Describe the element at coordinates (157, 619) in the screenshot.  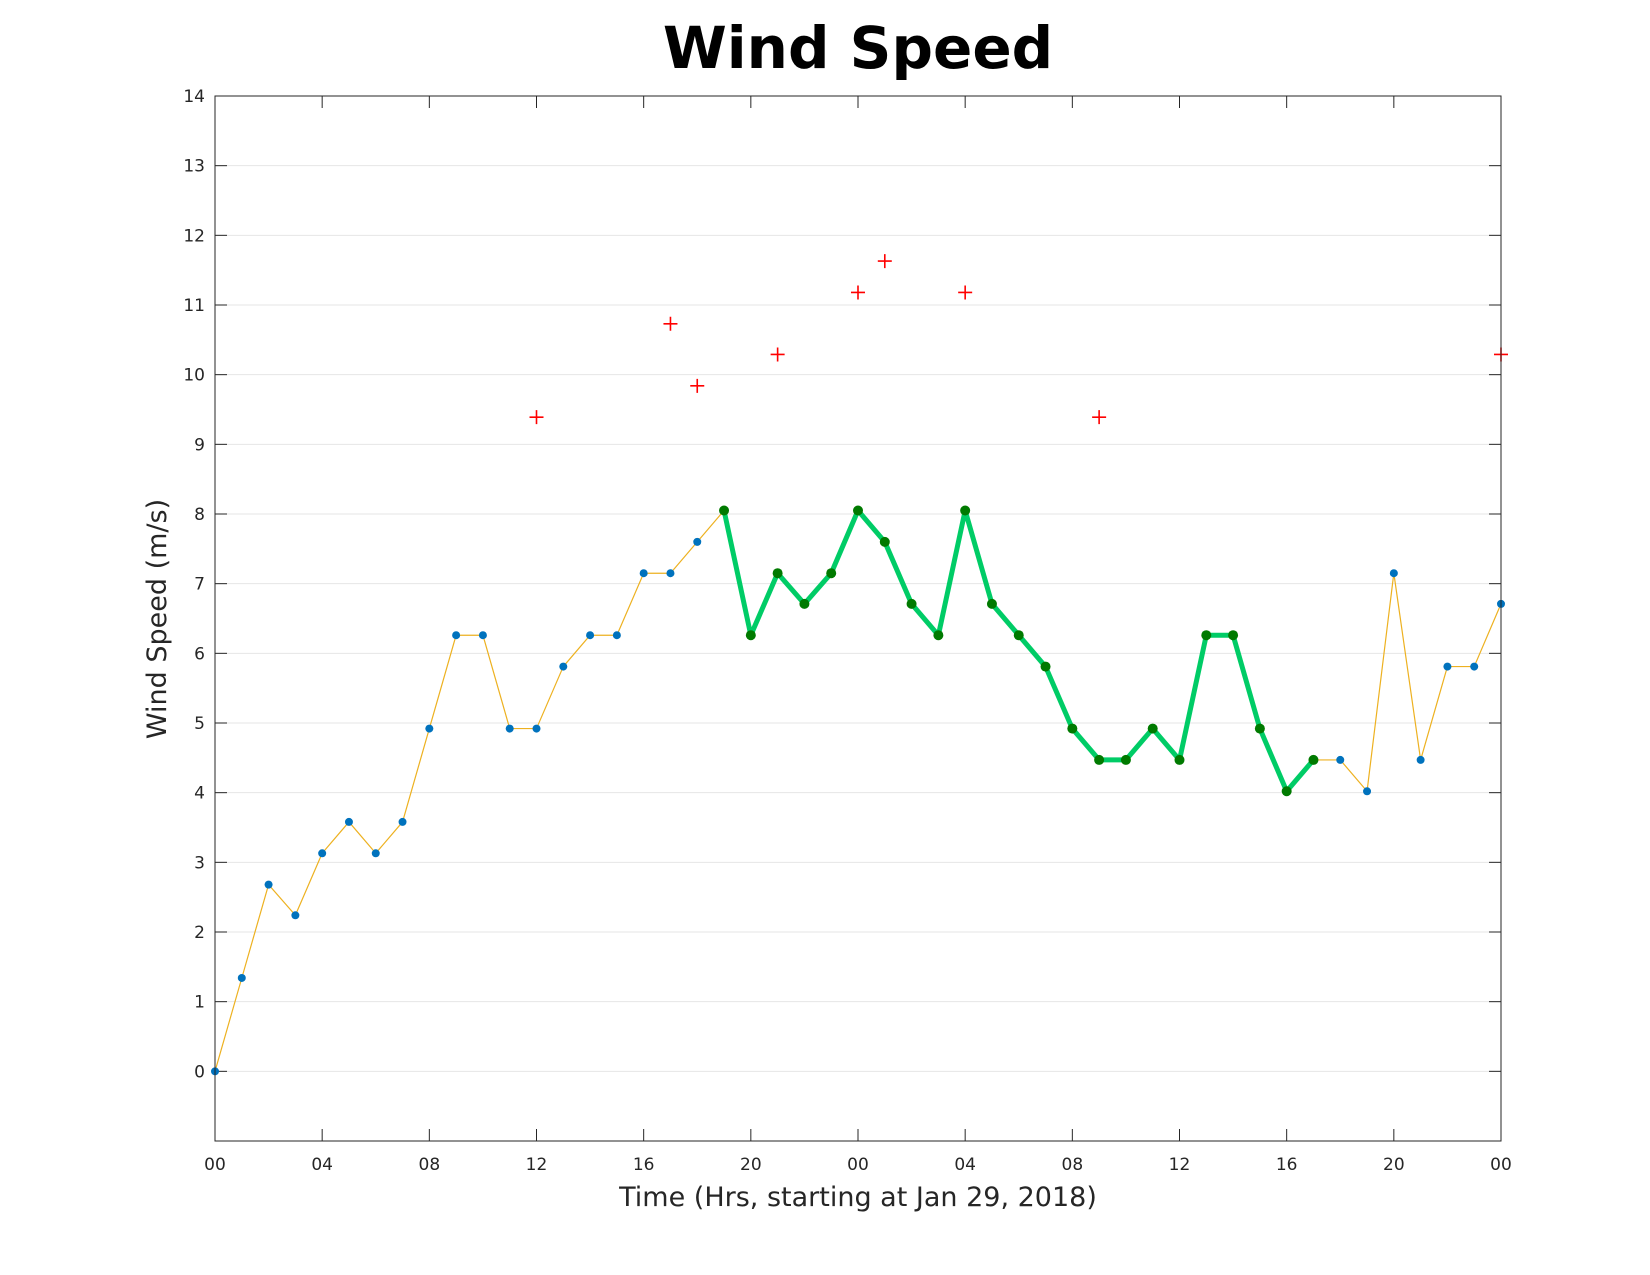
I see `y-axis-label: Wind Speed (m/s)` at that location.